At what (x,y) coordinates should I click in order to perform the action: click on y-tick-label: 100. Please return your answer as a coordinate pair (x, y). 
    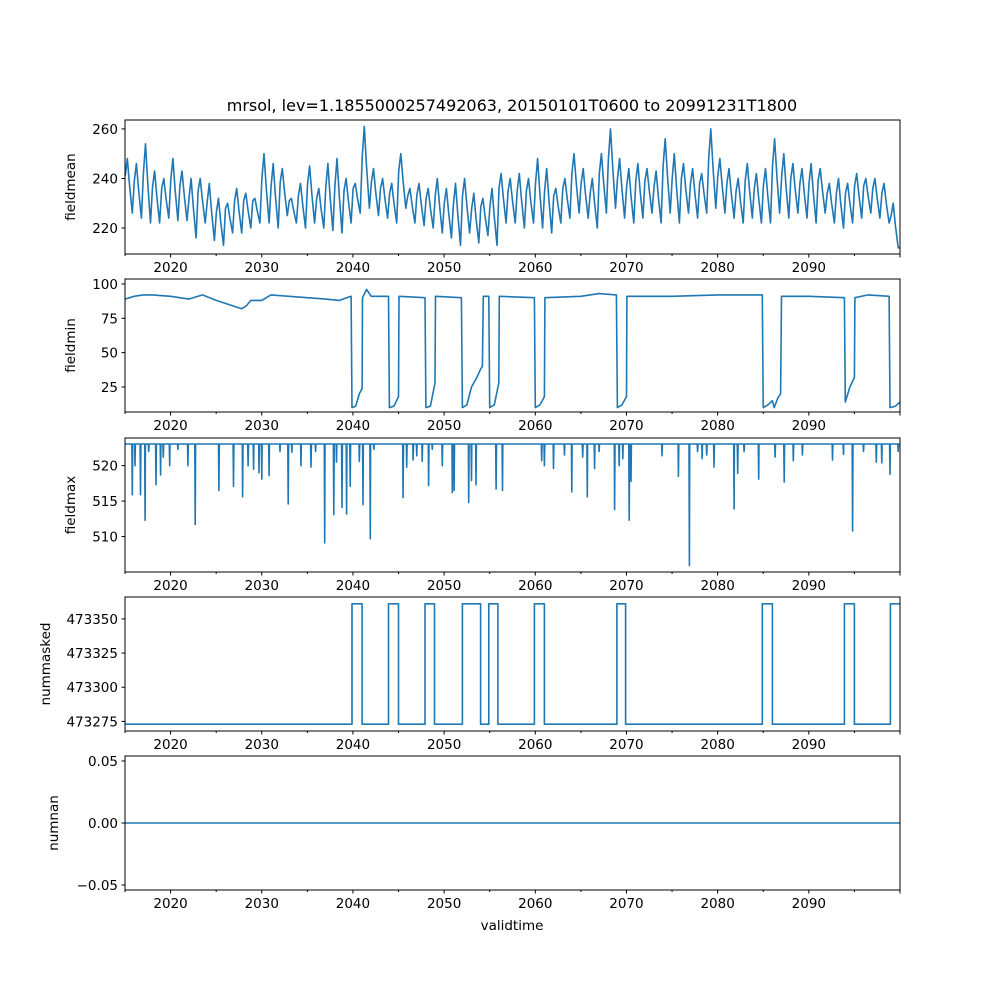
    Looking at the image, I should click on (105, 285).